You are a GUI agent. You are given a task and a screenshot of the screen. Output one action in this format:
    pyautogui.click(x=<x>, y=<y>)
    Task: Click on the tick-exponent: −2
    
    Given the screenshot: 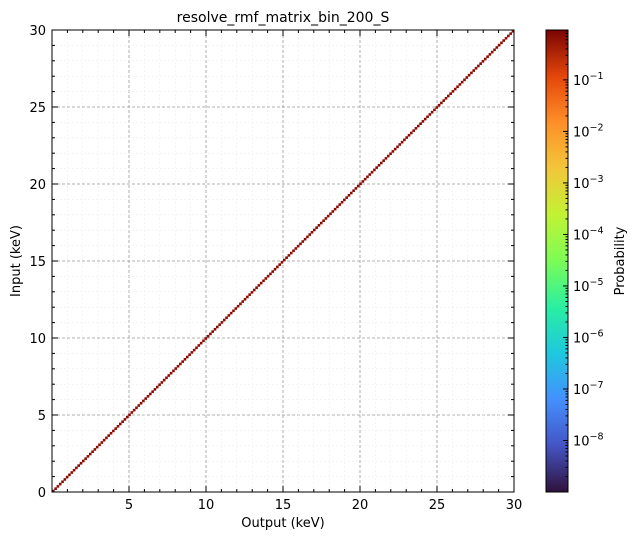 What is the action you would take?
    pyautogui.click(x=597, y=127)
    